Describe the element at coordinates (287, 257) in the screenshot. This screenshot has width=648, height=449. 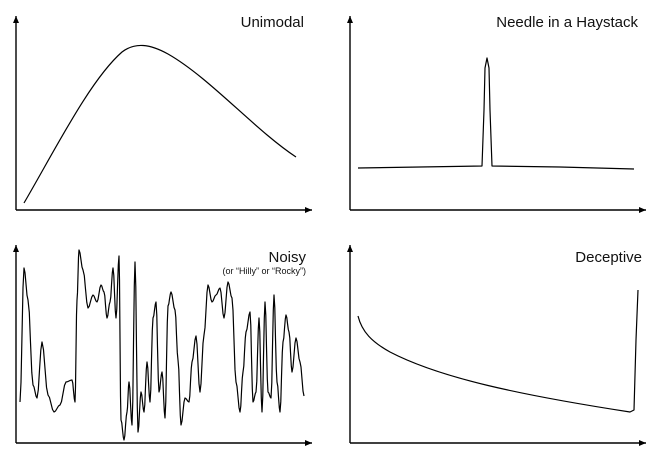
I see `panel-title: Noisy` at that location.